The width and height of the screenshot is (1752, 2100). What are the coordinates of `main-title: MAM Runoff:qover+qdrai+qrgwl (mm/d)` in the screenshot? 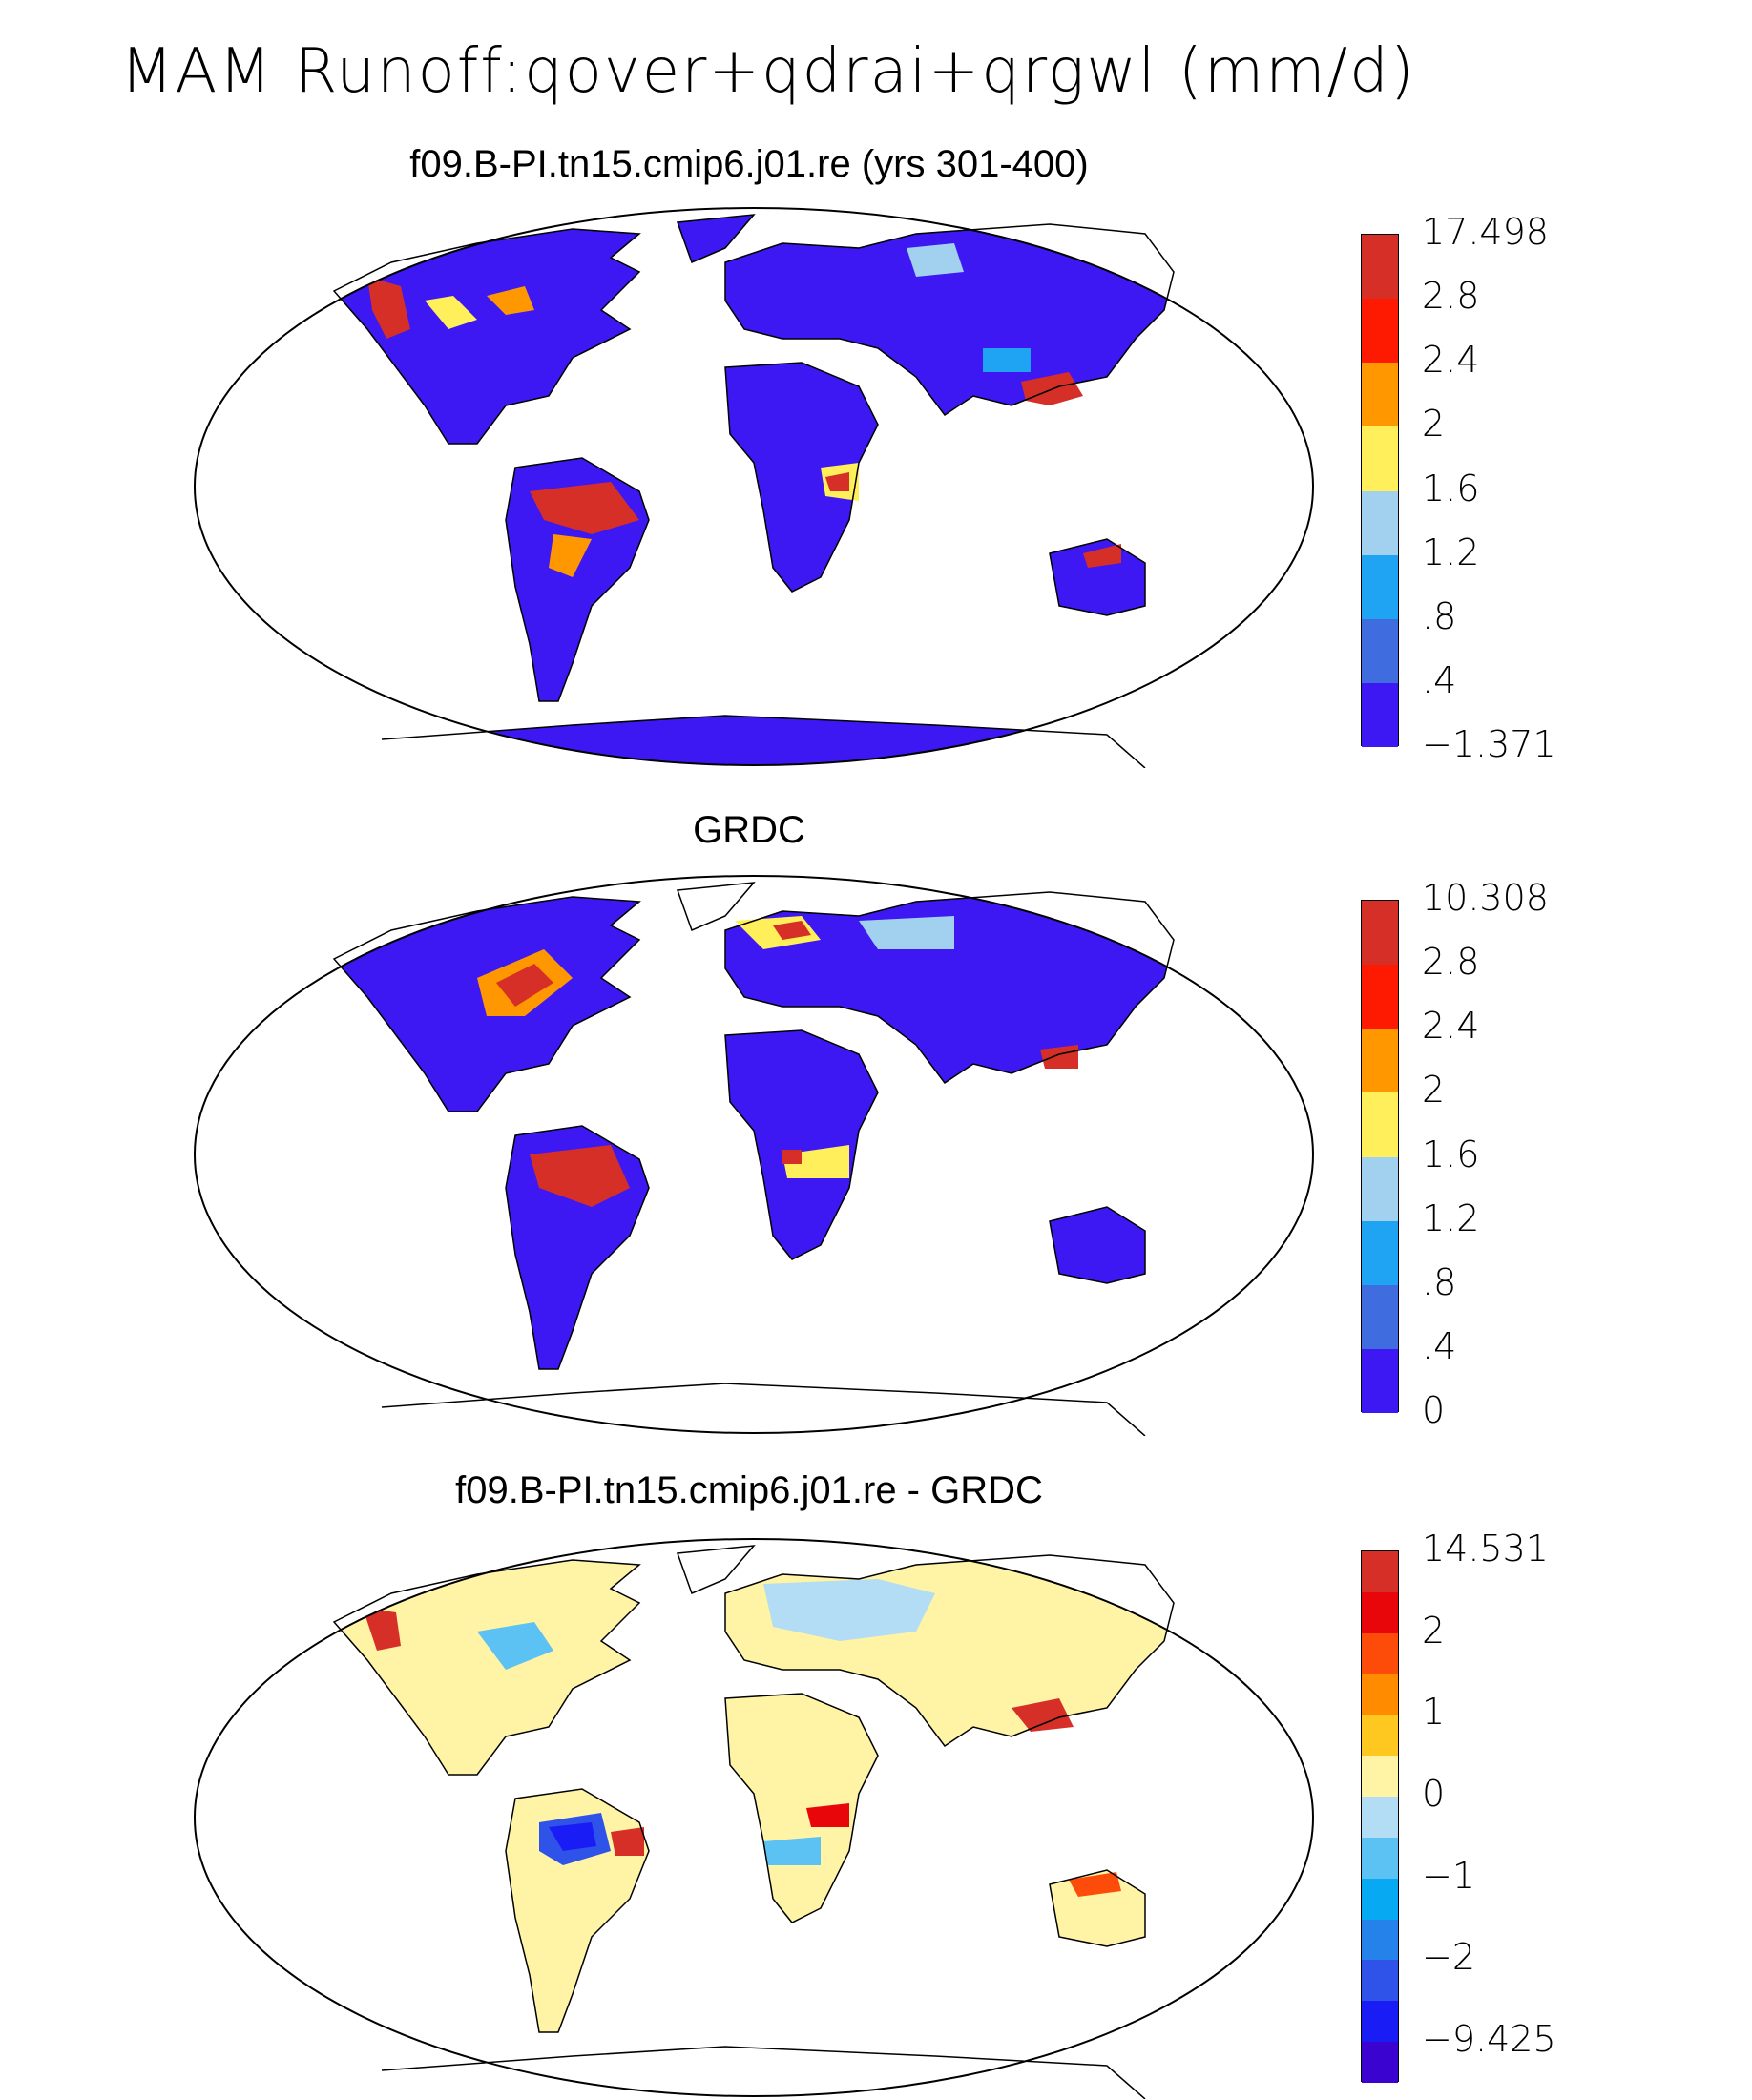 It's located at (768, 71).